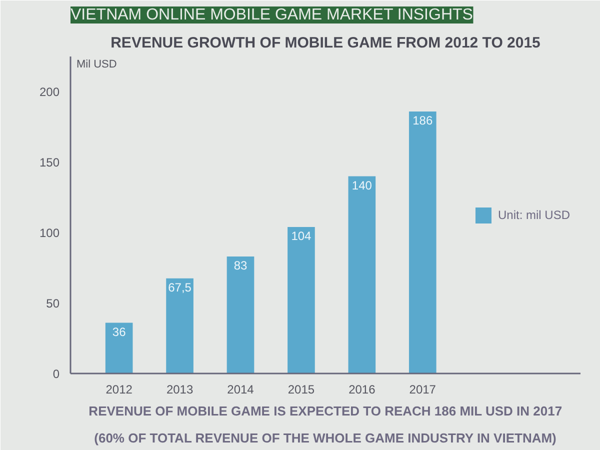  Describe the element at coordinates (96, 64) in the screenshot. I see `y-axis-title: Mil USD` at that location.